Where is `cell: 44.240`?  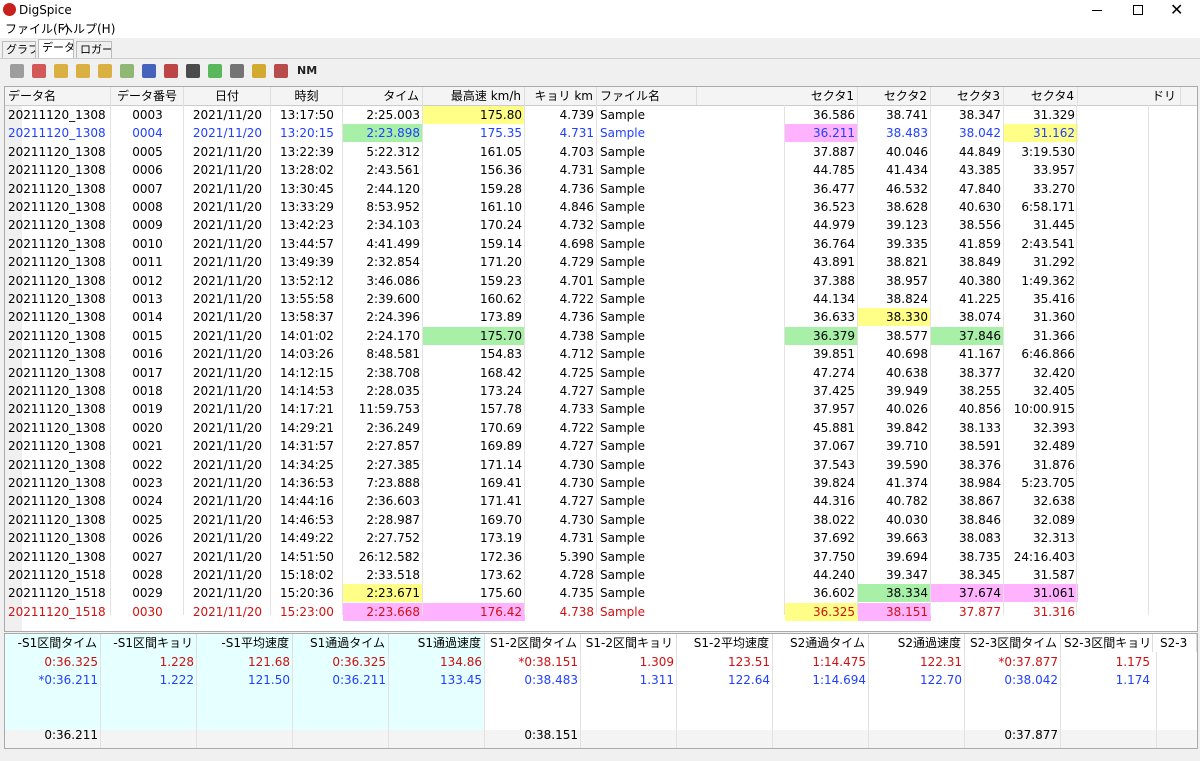
cell: 44.240 is located at coordinates (834, 575).